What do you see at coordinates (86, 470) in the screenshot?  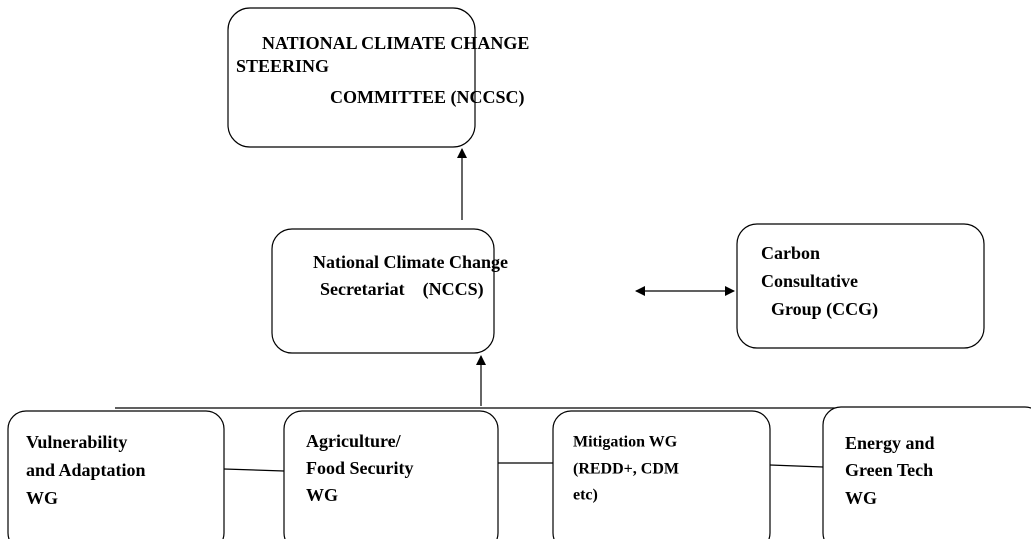 I see `node-label: and Adaptation` at bounding box center [86, 470].